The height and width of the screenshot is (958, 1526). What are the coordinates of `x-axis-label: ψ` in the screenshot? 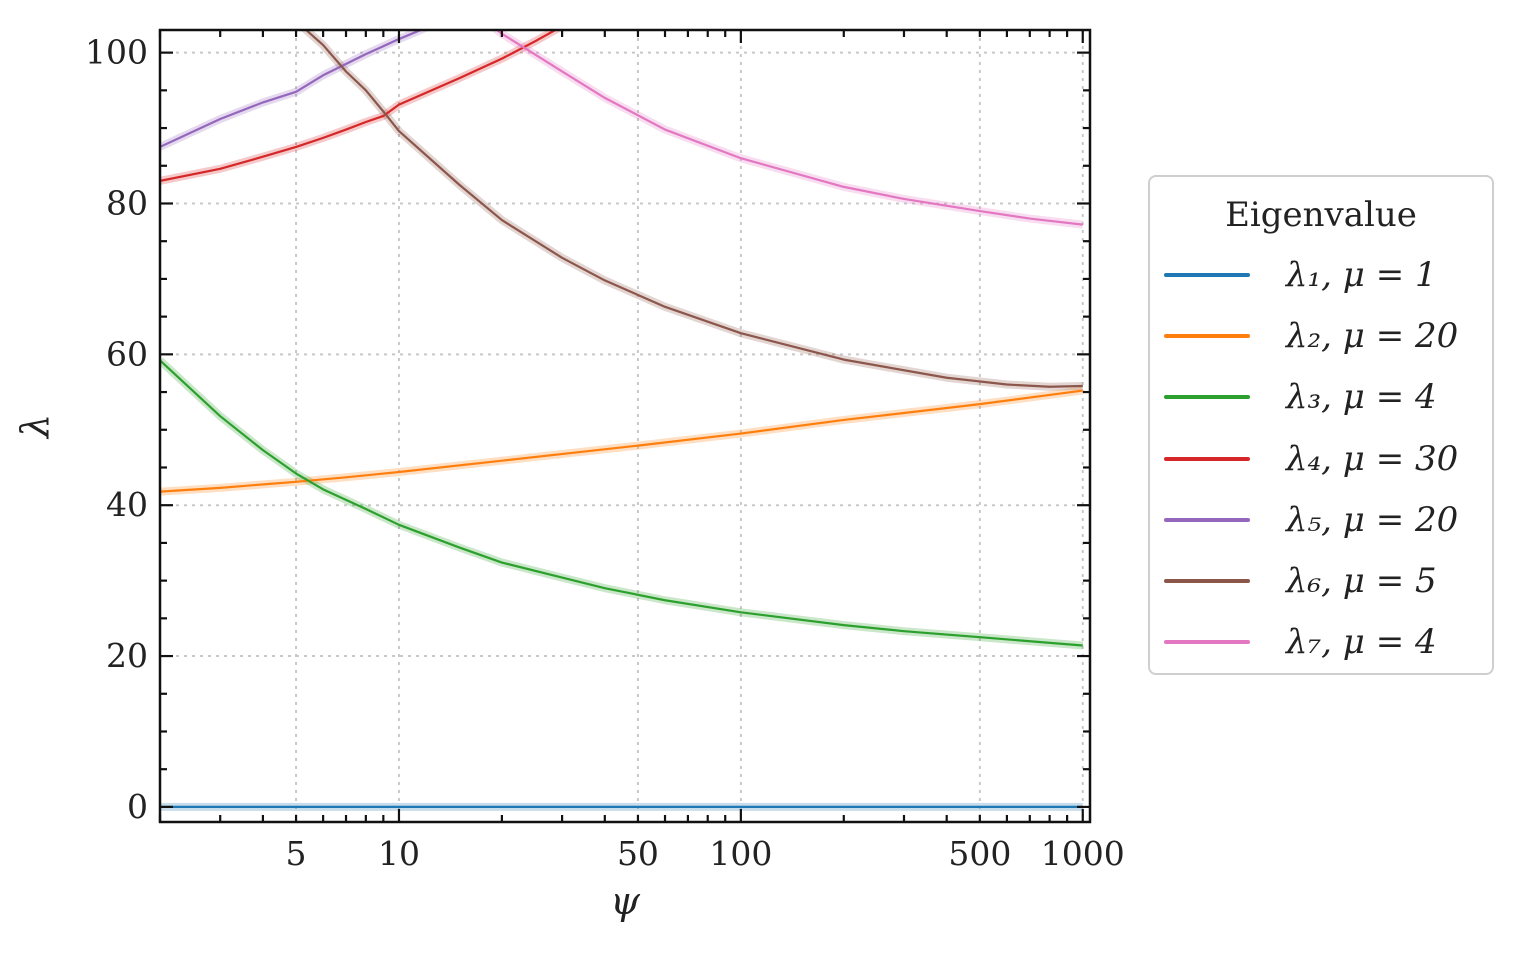 It's located at (625, 901).